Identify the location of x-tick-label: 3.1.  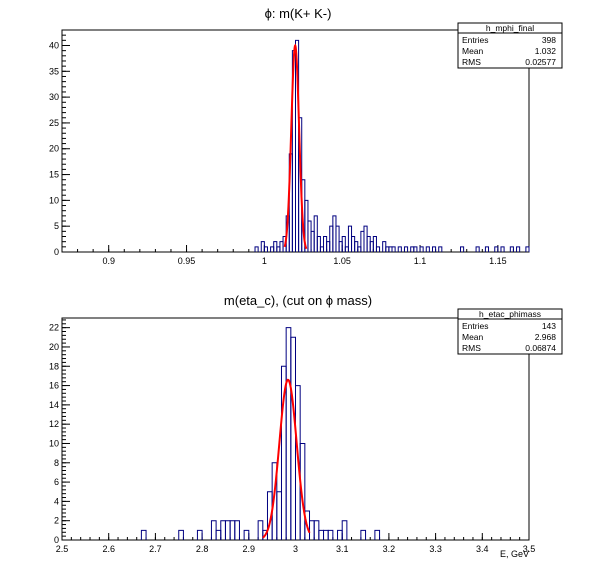
(342, 549).